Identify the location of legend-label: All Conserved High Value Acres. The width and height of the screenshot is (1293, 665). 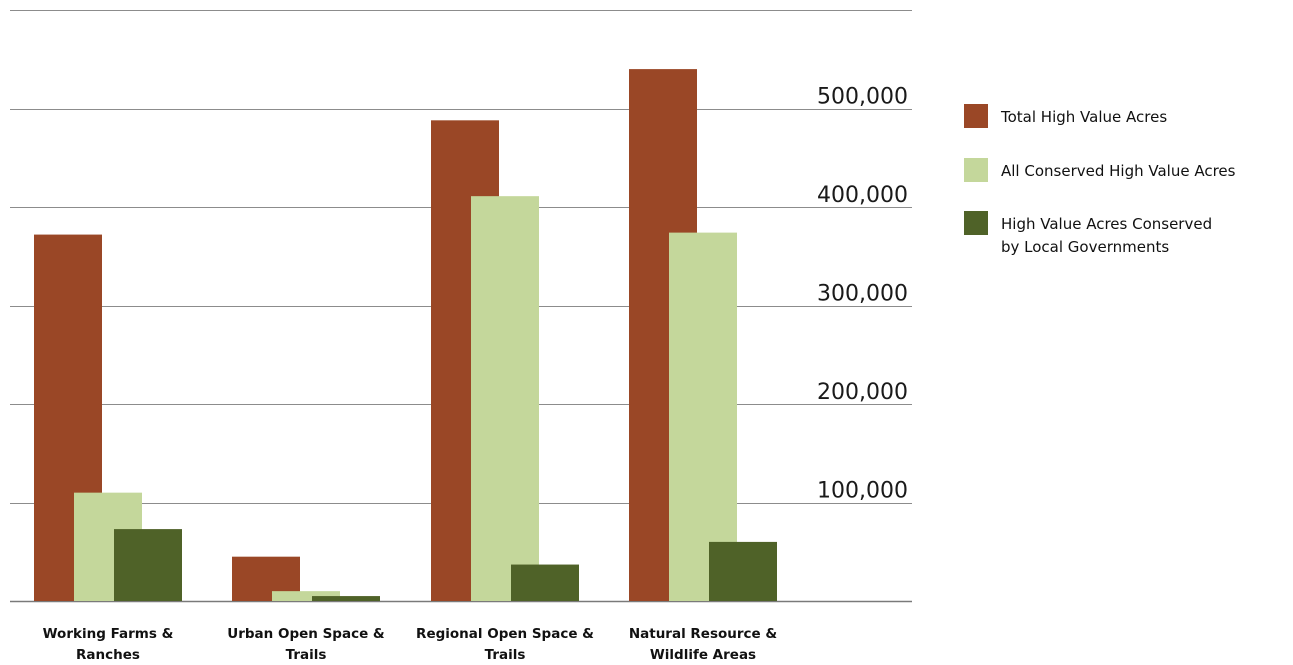
(1118, 171).